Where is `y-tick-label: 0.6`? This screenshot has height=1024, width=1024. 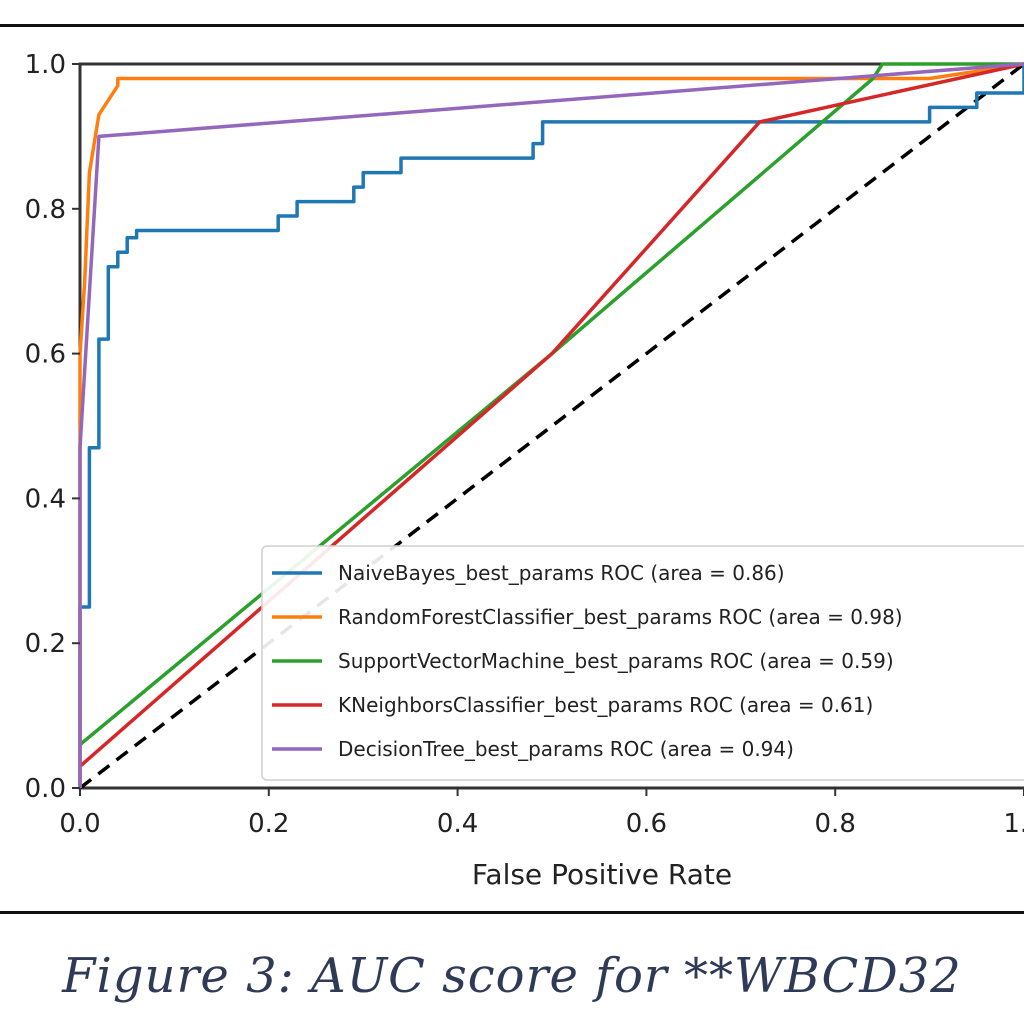 y-tick-label: 0.6 is located at coordinates (45, 355).